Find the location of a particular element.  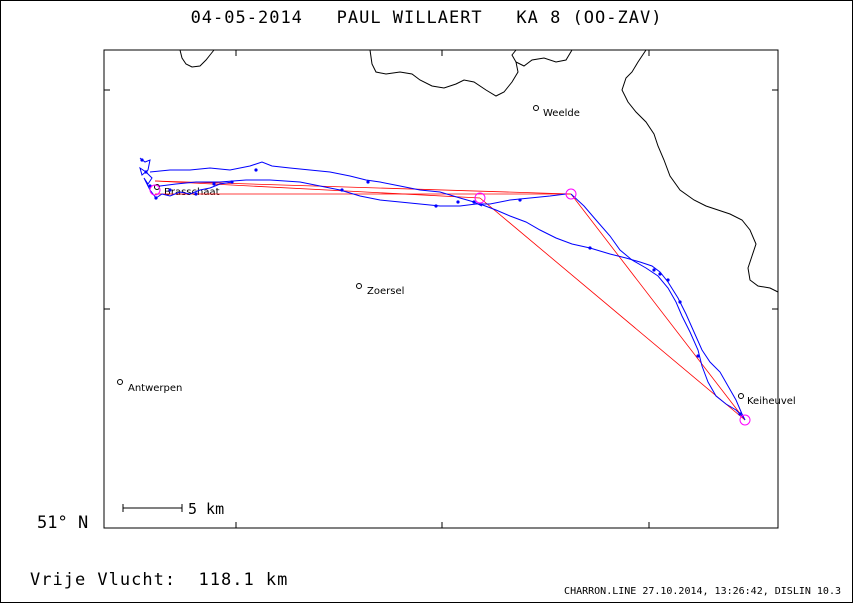

place-marker-zoersel is located at coordinates (359, 286).